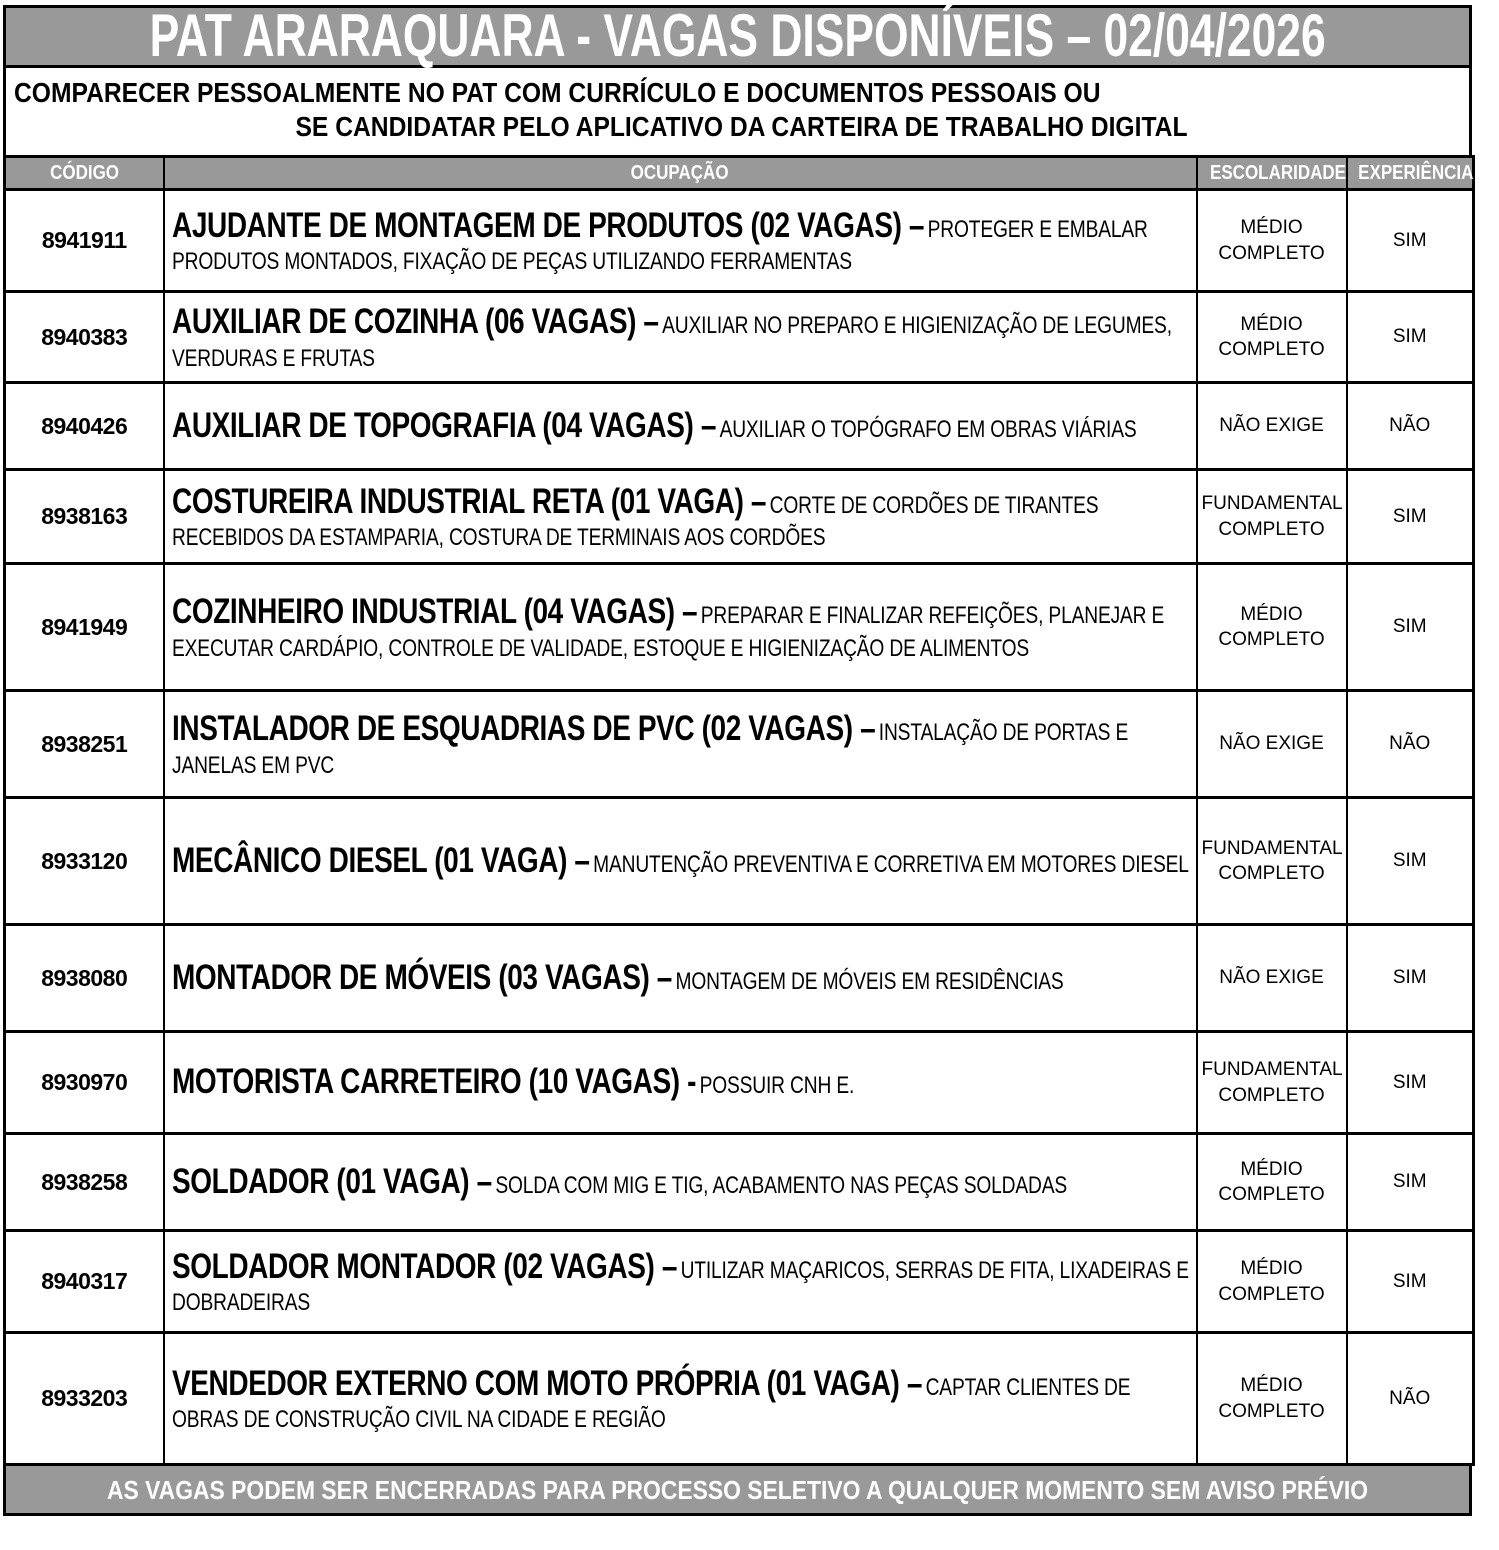 This screenshot has width=1499, height=1550. Describe the element at coordinates (84, 861) in the screenshot. I see `job-code: 8933120` at that location.